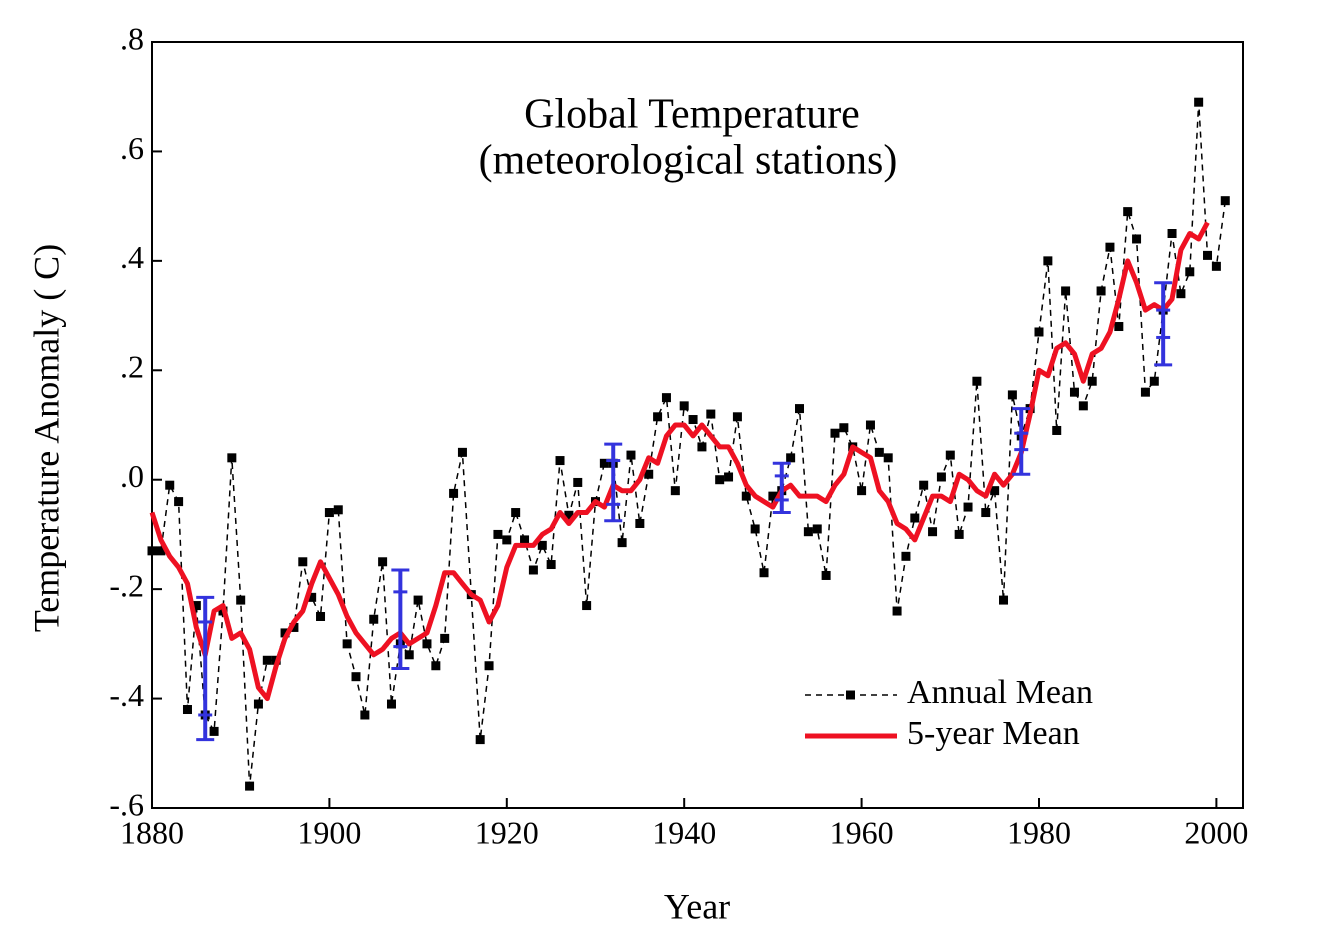  Describe the element at coordinates (132, 148) in the screenshot. I see `y-tick-label: .6` at that location.